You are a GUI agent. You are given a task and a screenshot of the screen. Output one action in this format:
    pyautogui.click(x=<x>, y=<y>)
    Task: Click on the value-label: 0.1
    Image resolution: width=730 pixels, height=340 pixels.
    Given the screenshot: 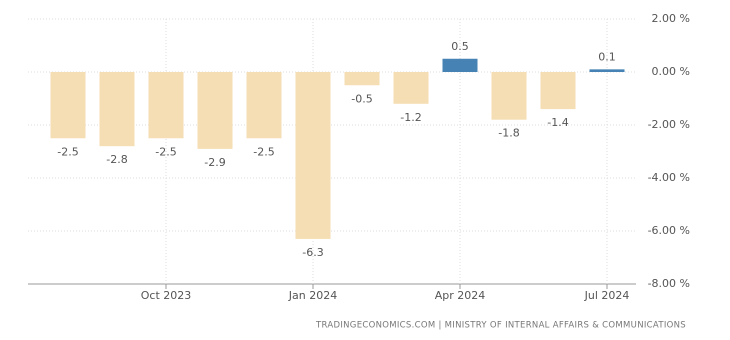 What is the action you would take?
    pyautogui.click(x=607, y=56)
    